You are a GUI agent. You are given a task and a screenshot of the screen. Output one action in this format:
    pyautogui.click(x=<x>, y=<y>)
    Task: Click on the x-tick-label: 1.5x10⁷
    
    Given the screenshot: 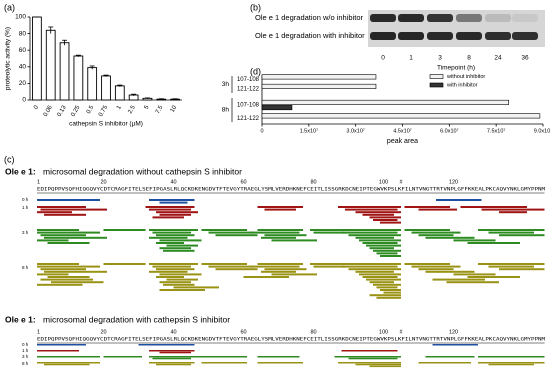 What is the action you would take?
    pyautogui.click(x=309, y=130)
    